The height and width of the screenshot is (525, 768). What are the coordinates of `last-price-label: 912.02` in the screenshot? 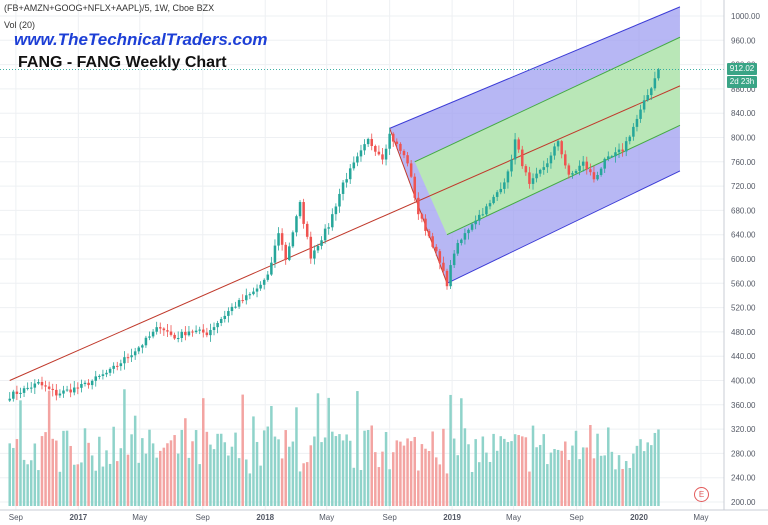 It's located at (742, 69).